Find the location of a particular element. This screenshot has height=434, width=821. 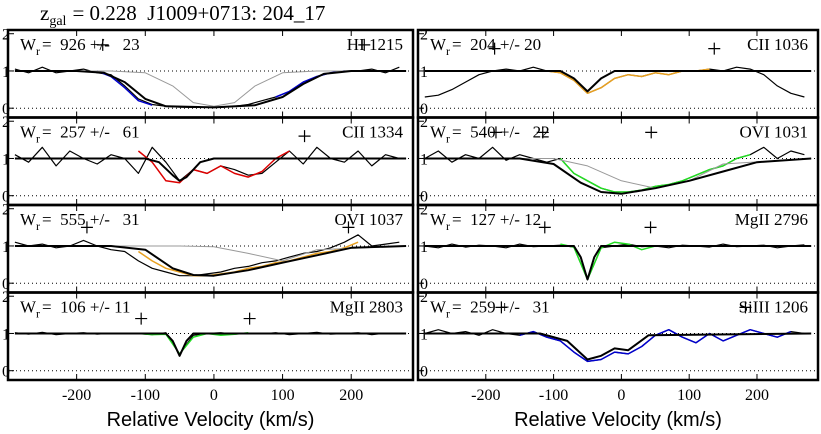

equivalent-width-label: Wr = 257 +/- 61 is located at coordinates (80, 134).